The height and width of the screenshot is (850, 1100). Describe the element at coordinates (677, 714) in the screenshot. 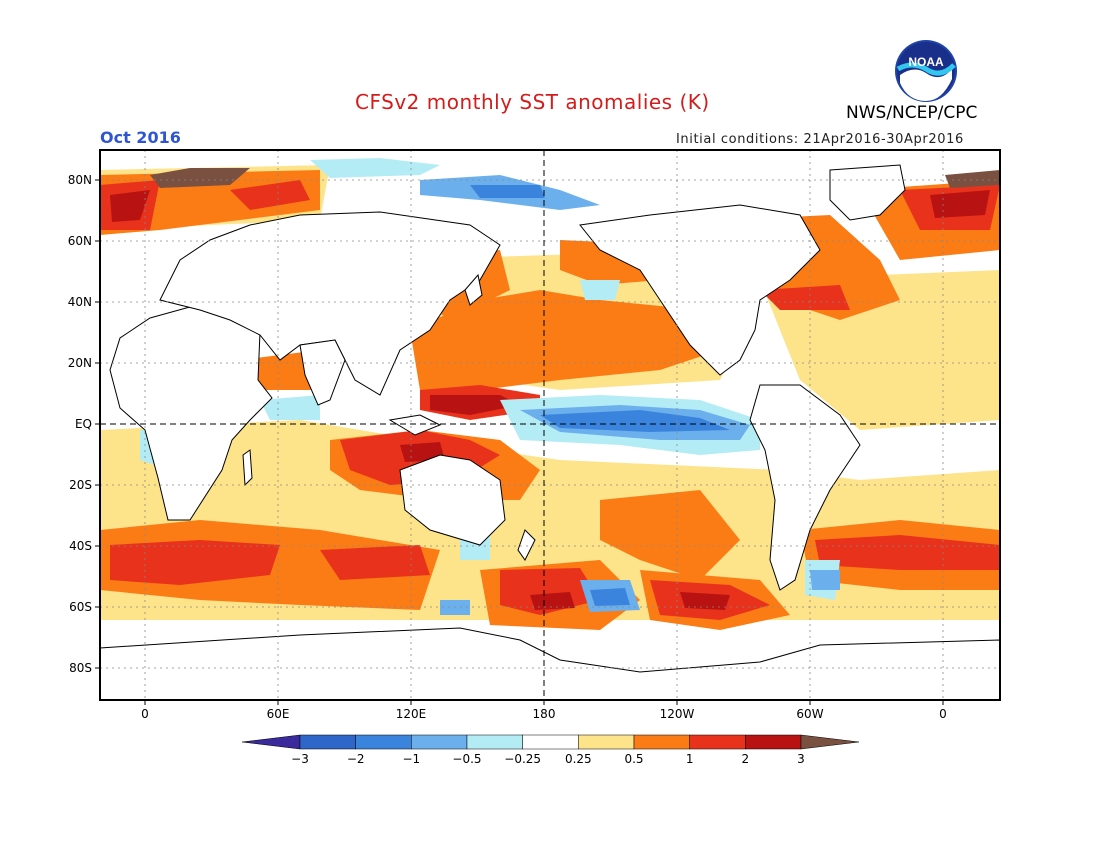

I see `lon-label: 120W` at that location.